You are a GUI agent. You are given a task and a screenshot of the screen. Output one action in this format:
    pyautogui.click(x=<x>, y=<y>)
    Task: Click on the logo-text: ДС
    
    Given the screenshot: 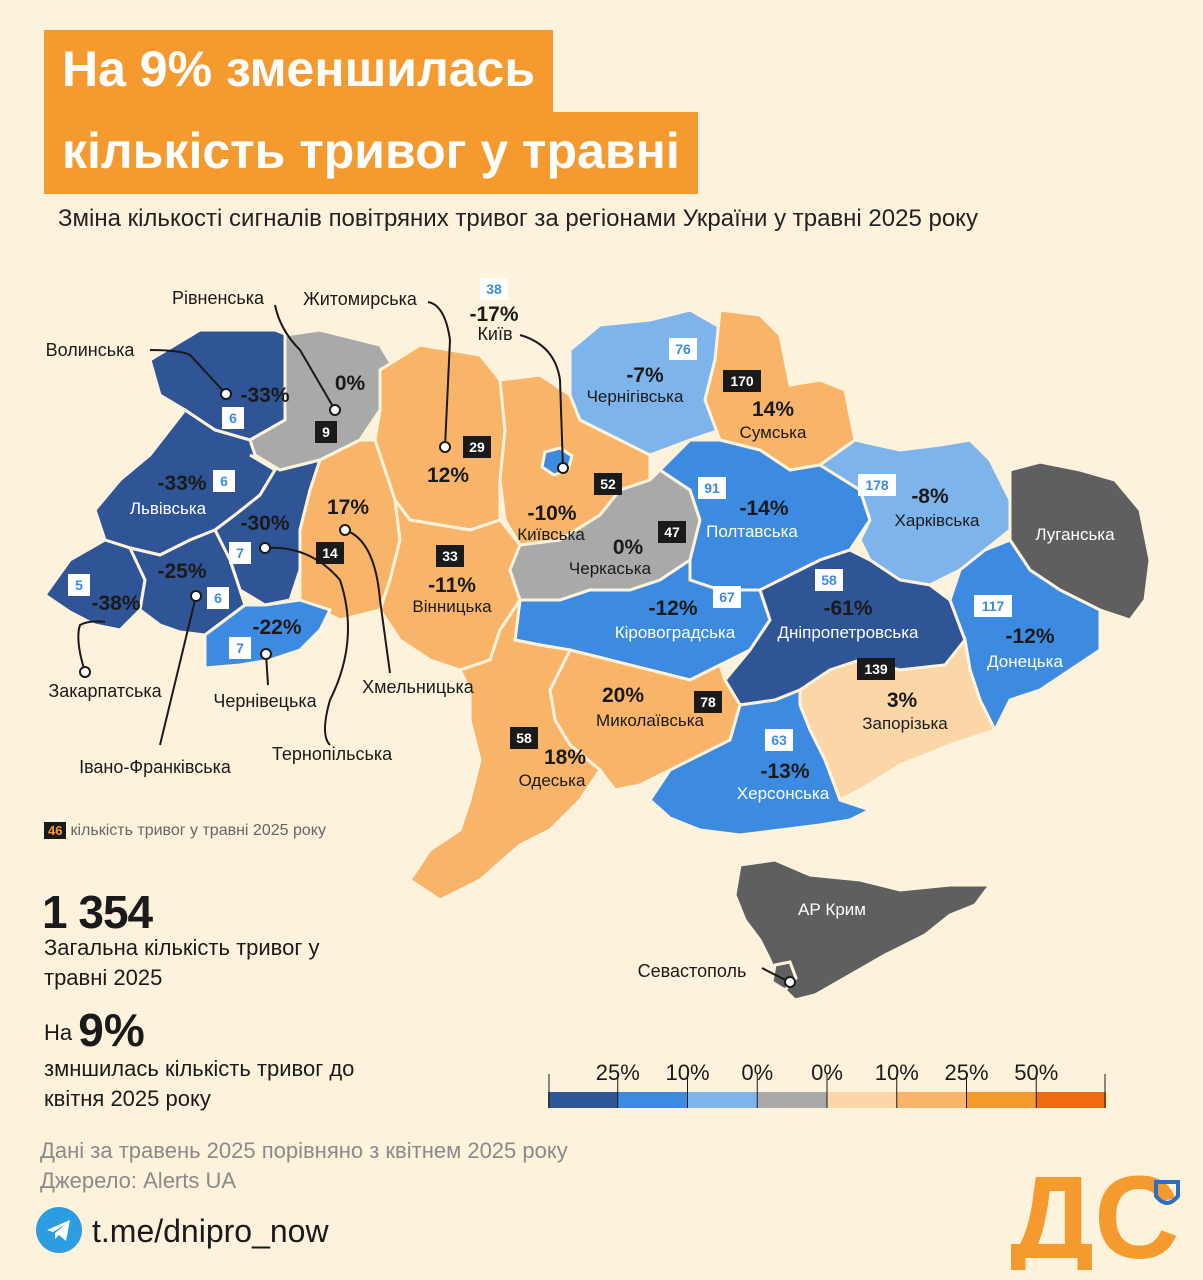 What is the action you would take?
    pyautogui.click(x=1094, y=1211)
    